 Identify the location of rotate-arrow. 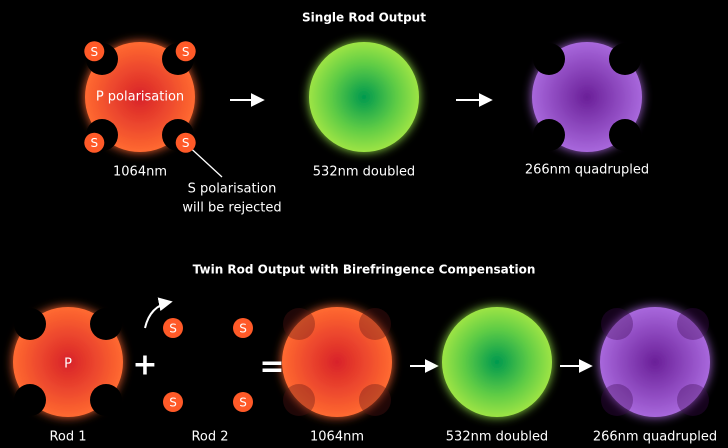
(158, 313).